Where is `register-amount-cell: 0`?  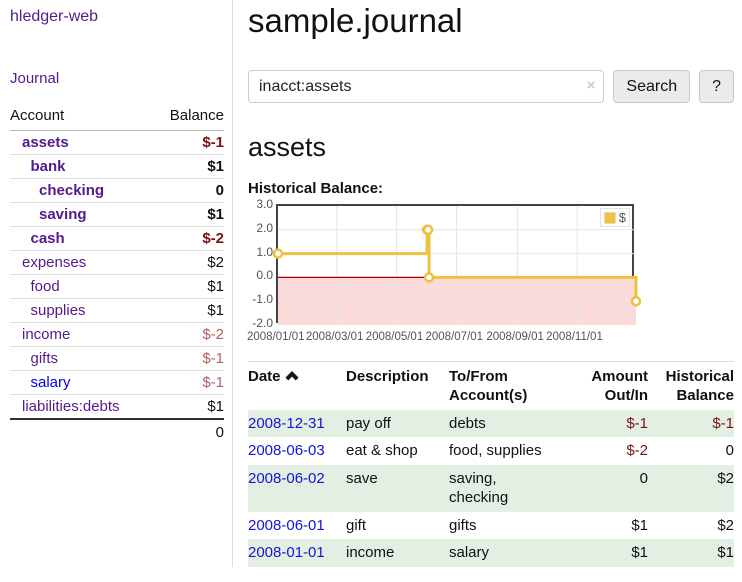
register-amount-cell: 0 is located at coordinates (643, 478).